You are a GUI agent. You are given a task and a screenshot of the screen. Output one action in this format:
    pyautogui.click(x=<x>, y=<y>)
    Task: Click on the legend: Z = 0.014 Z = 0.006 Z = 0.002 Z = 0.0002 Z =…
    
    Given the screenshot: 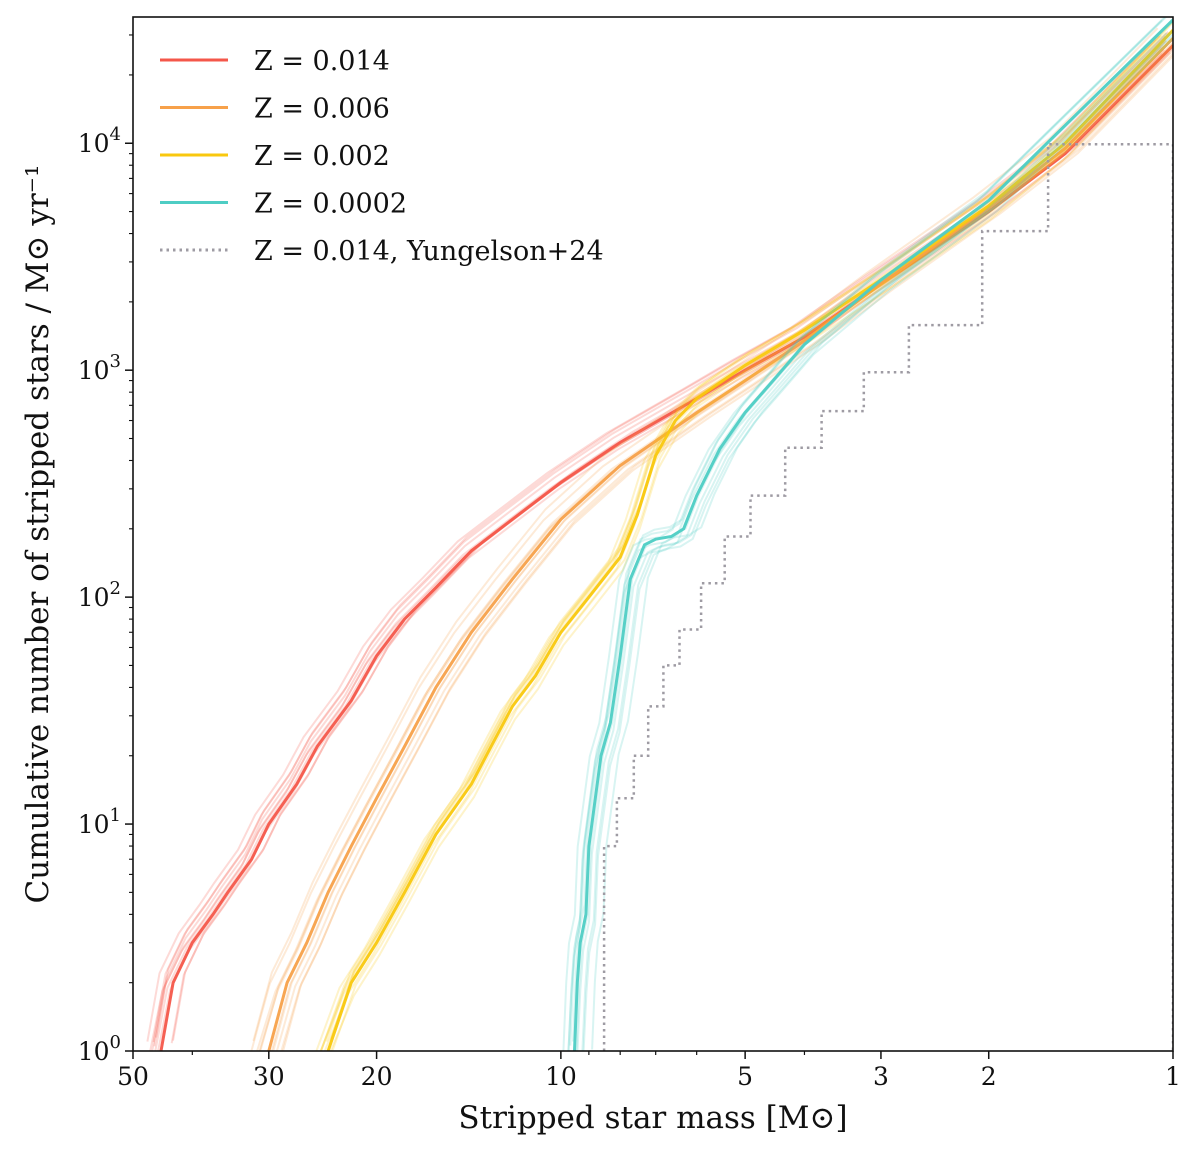 What is the action you would take?
    pyautogui.click(x=382, y=156)
    